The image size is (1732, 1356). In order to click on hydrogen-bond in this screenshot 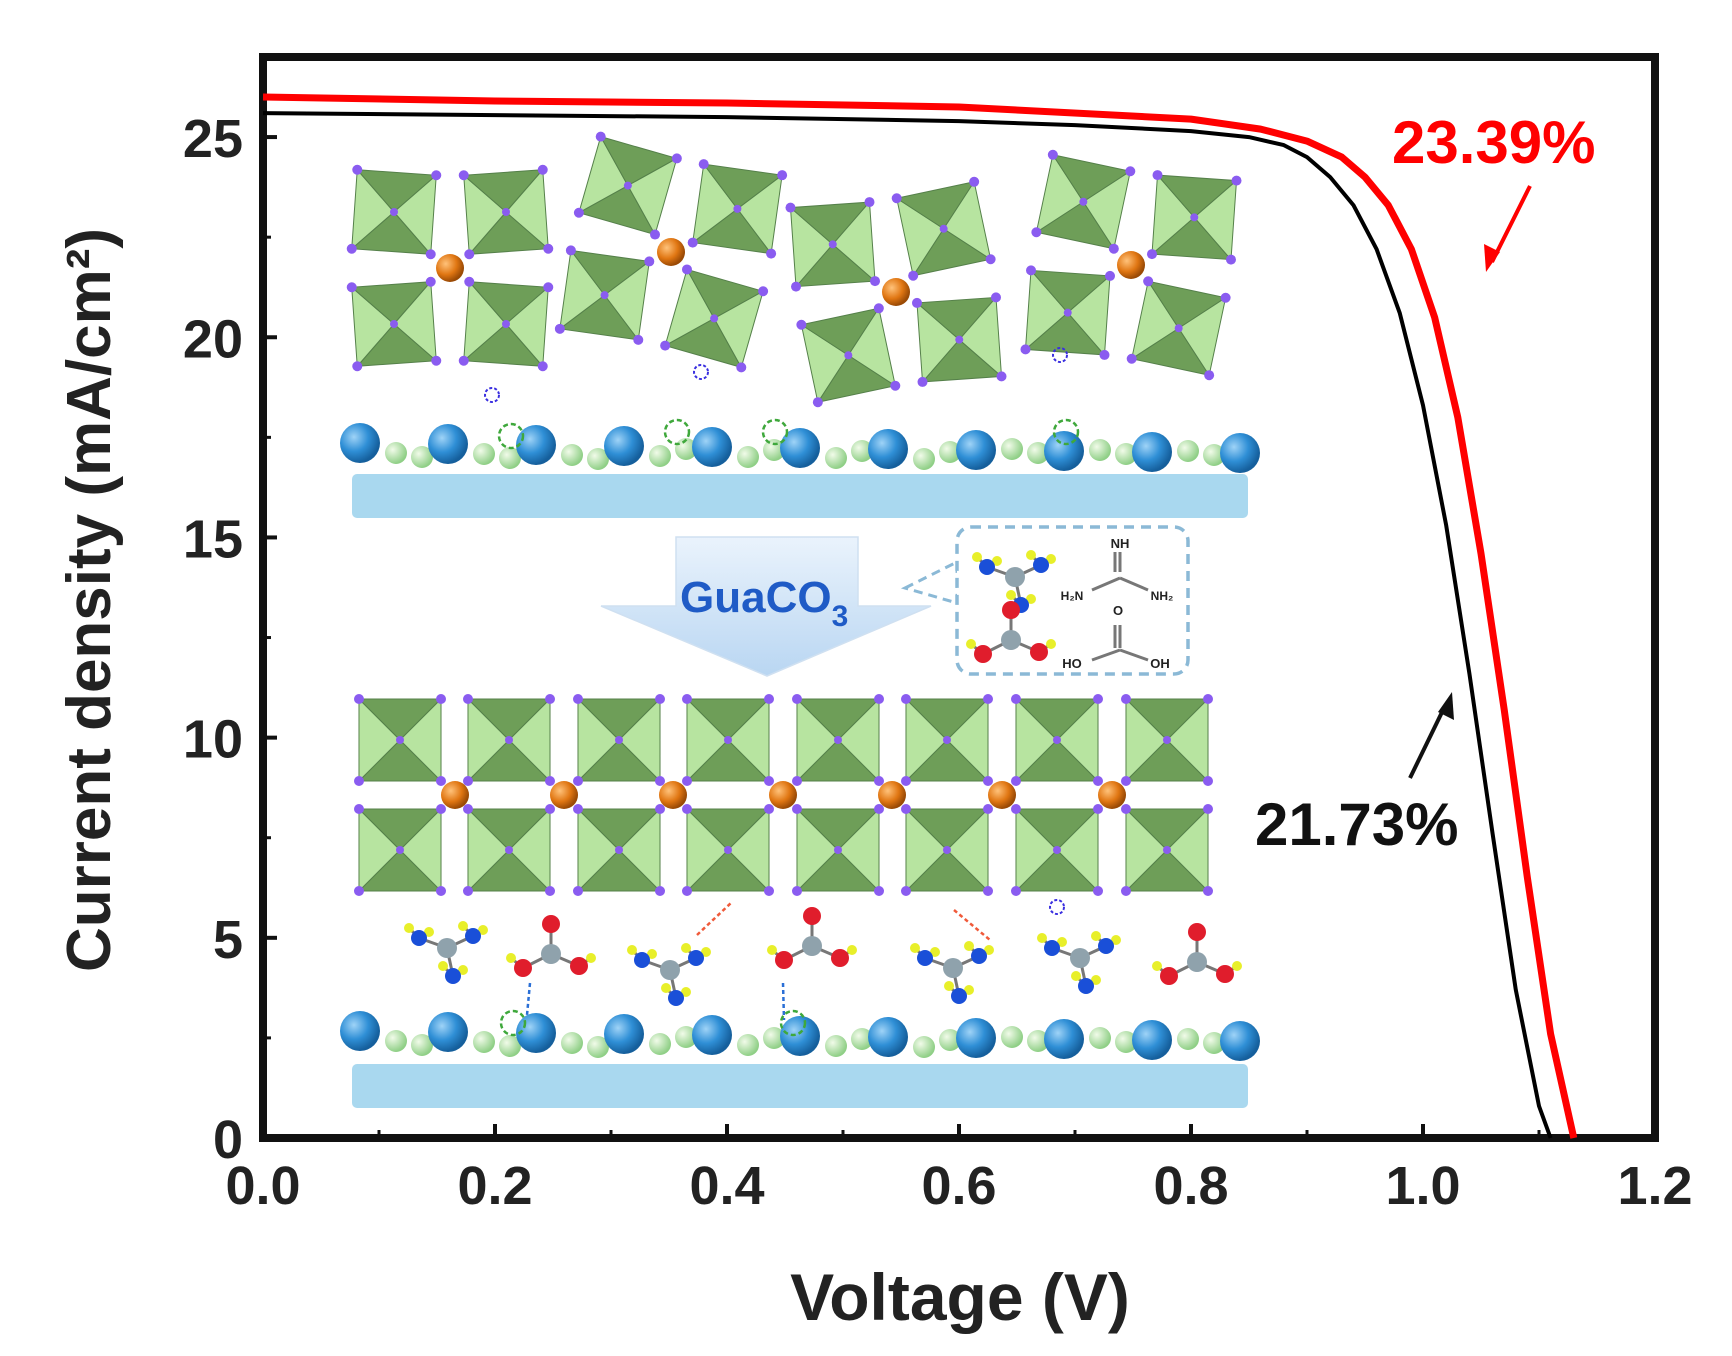, I will do `click(783, 1001)`.